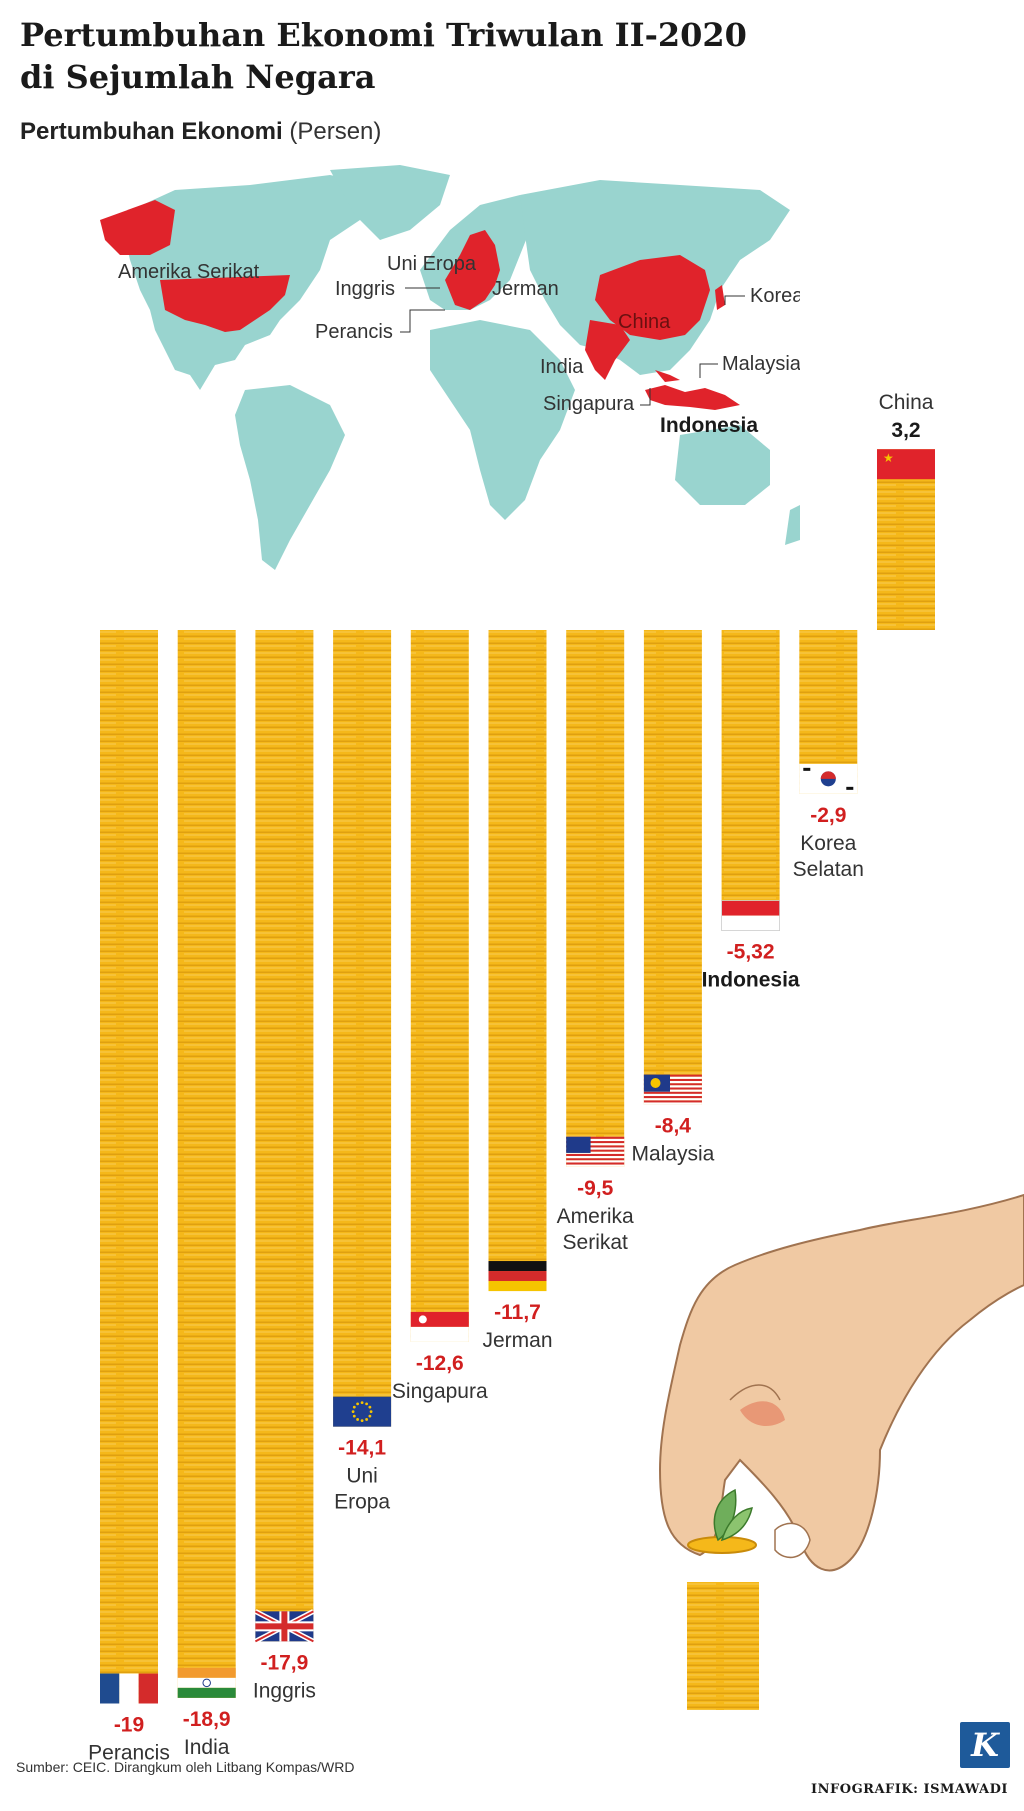 This screenshot has width=1024, height=1811. What do you see at coordinates (906, 402) in the screenshot?
I see `category-label-china: China` at bounding box center [906, 402].